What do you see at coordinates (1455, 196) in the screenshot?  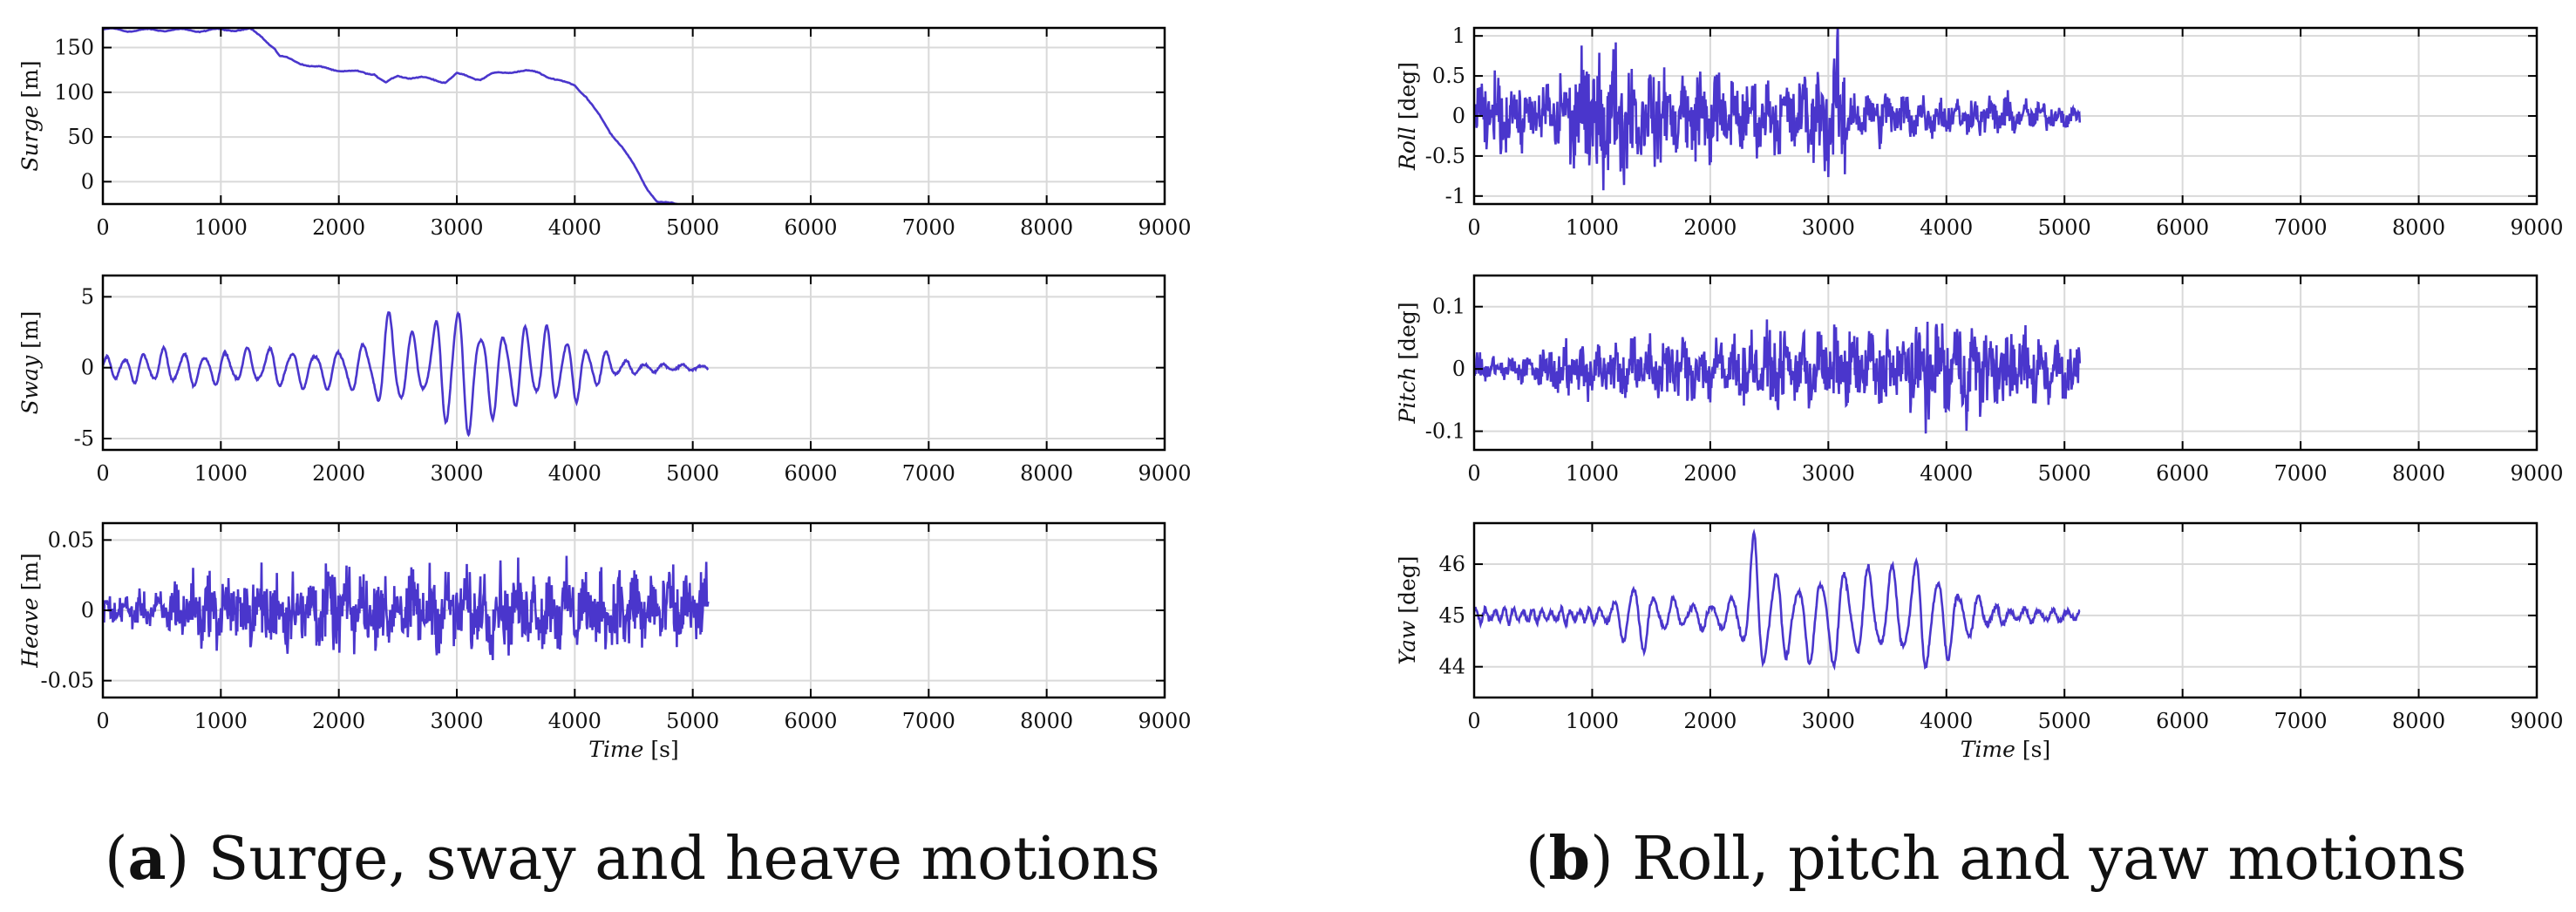 I see `y-tick-label: -1` at bounding box center [1455, 196].